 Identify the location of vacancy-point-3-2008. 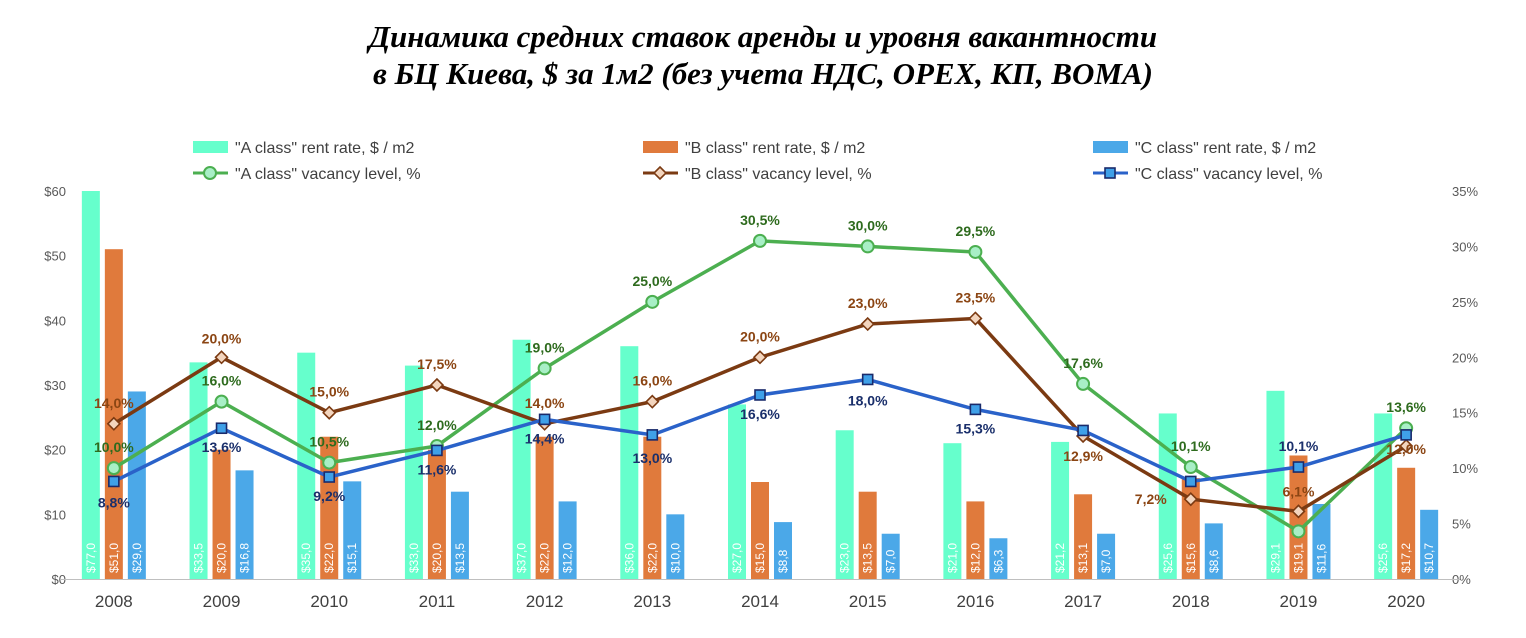
(114, 481).